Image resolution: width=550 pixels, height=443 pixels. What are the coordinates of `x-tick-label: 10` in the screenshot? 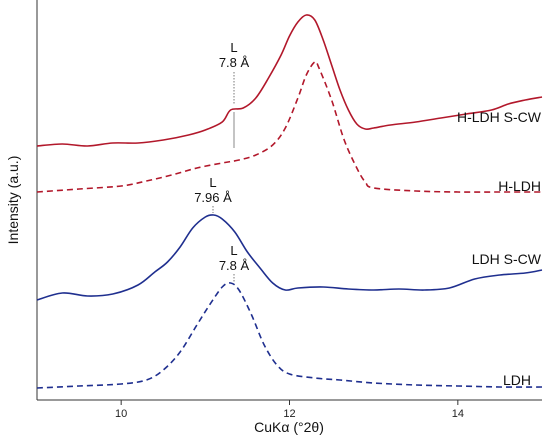 It's located at (121, 414).